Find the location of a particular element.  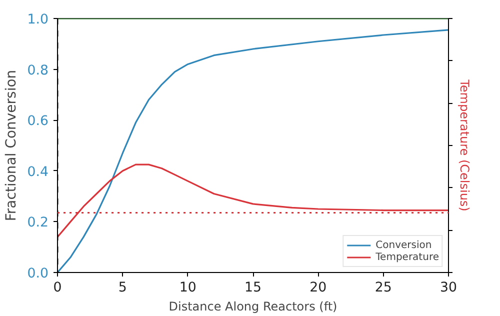

x-tick-label: 5 is located at coordinates (122, 288).